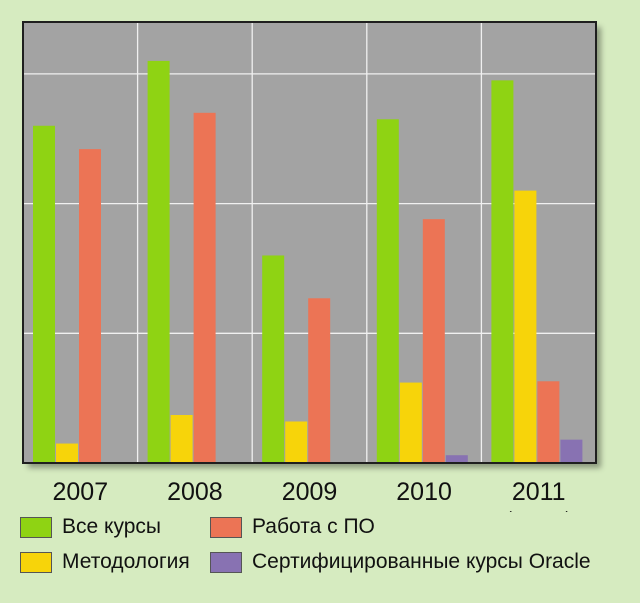 This screenshot has height=603, width=640. What do you see at coordinates (80, 492) in the screenshot?
I see `x-tick-label: 2007` at bounding box center [80, 492].